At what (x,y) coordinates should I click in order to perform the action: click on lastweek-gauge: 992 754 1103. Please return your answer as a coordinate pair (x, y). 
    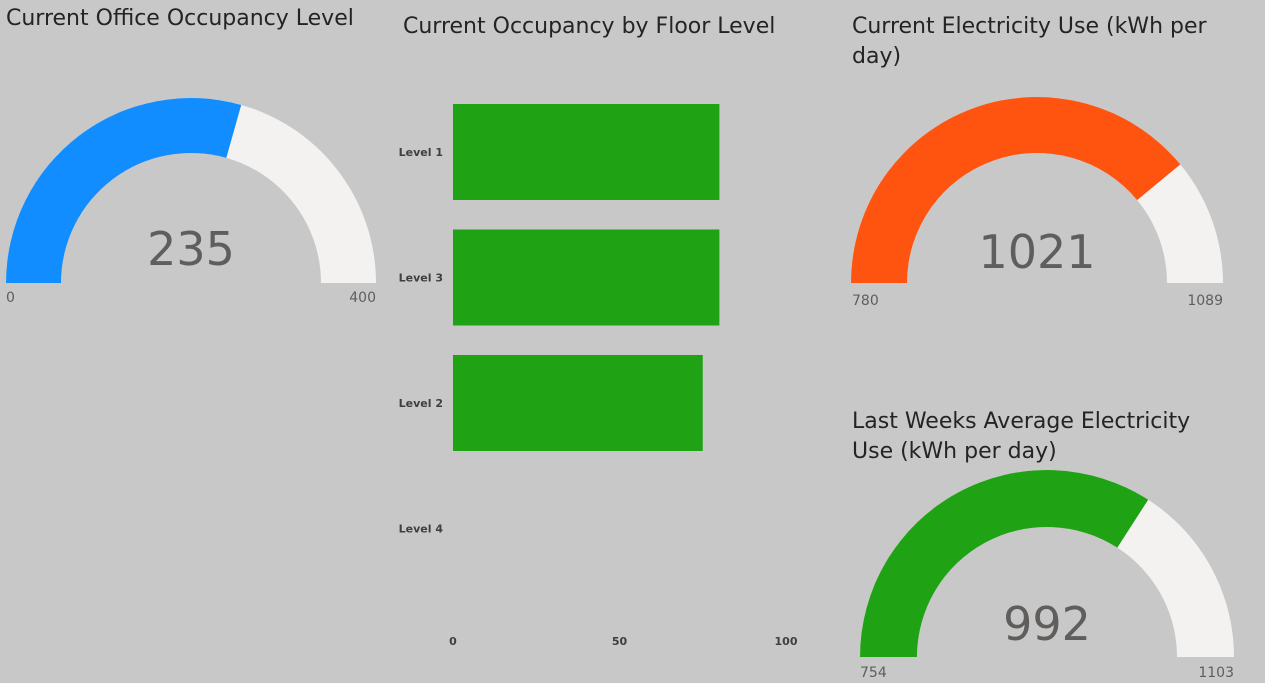
    Looking at the image, I should click on (1047, 575).